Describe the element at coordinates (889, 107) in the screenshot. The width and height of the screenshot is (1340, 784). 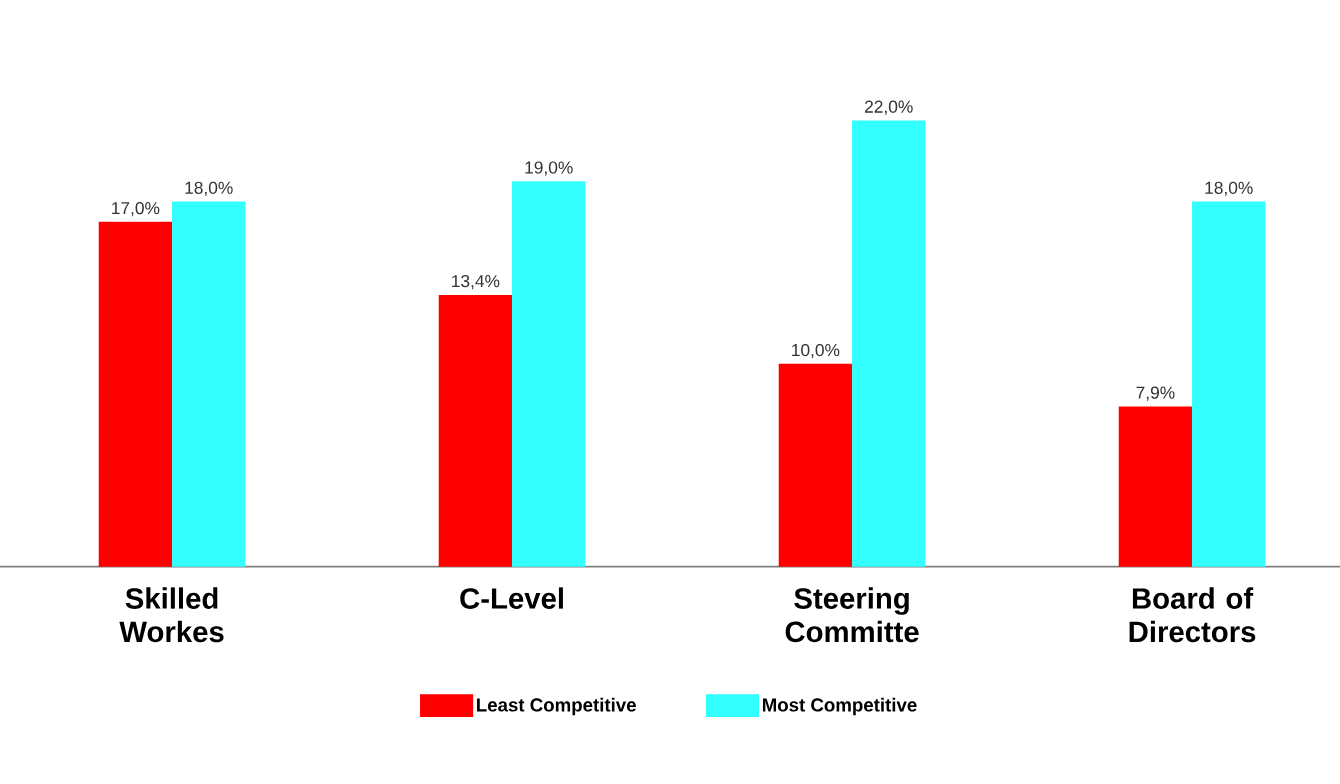
I see `data-label: 22,0%` at that location.